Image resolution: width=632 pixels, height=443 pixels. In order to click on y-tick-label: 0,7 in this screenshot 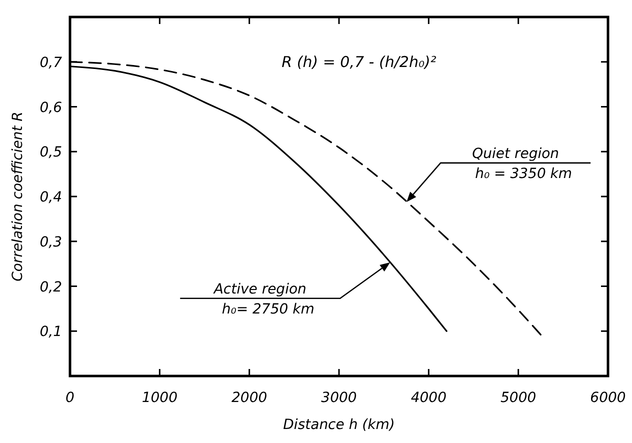, I will do `click(51, 62)`.